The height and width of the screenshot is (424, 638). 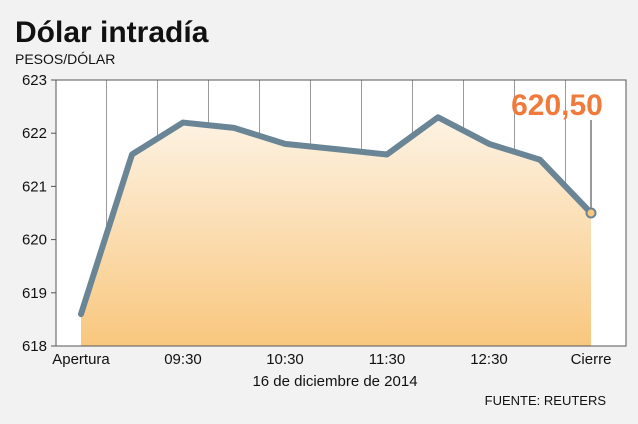 I want to click on y-tick-label: 623, so click(x=34, y=80).